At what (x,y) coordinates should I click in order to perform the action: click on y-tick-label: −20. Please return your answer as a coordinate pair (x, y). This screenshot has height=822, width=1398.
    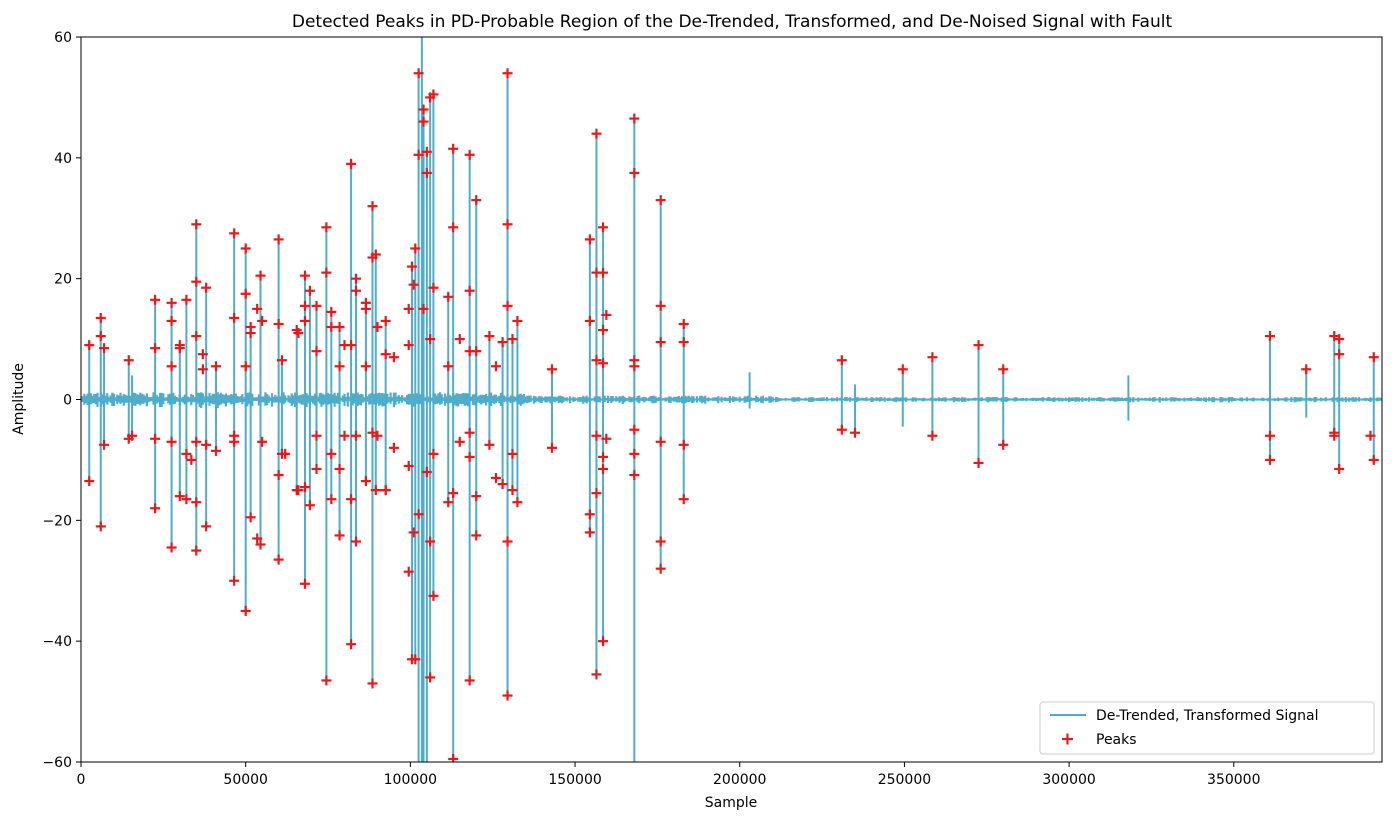
    Looking at the image, I should click on (57, 521).